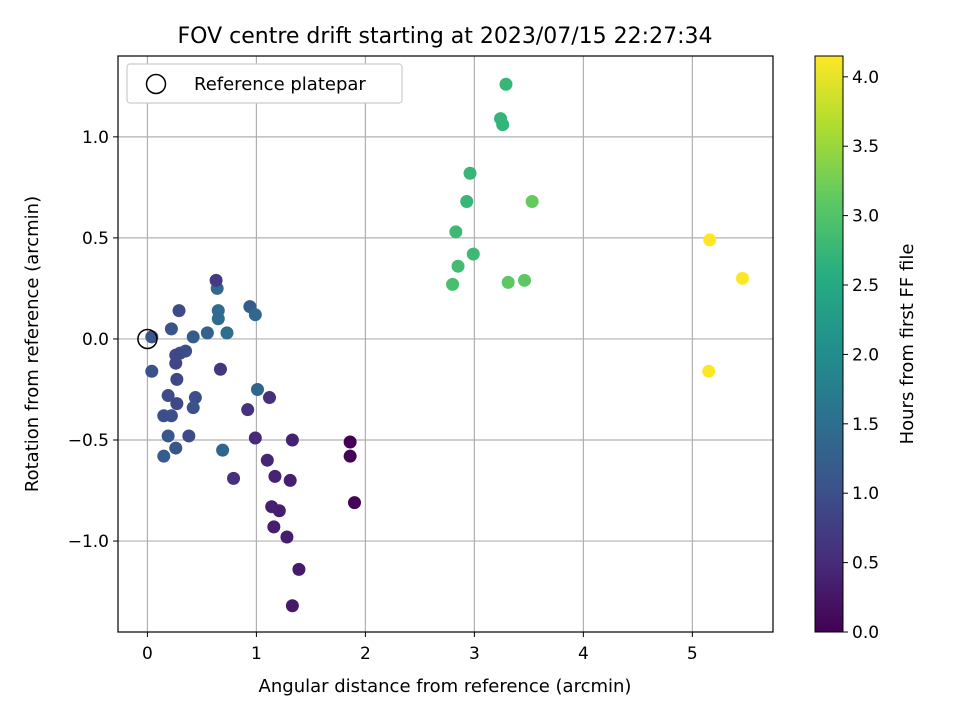 The image size is (960, 720). What do you see at coordinates (95, 340) in the screenshot?
I see `y-tick-label: 0.0` at bounding box center [95, 340].